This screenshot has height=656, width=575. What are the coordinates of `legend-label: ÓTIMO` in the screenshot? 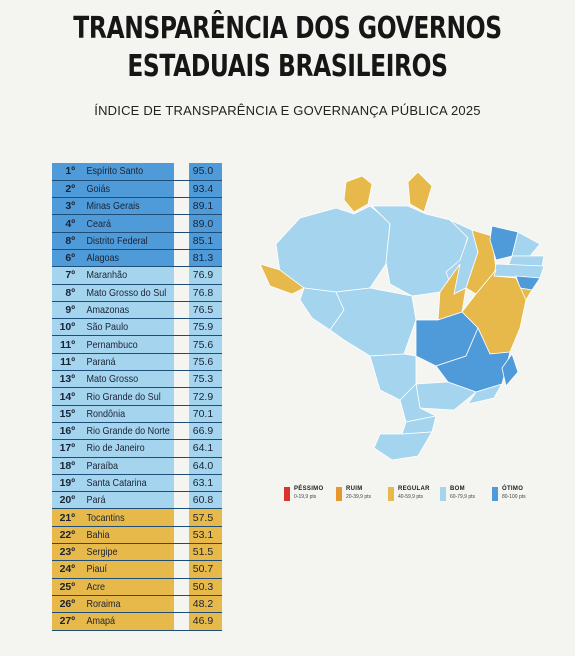 It's located at (513, 489).